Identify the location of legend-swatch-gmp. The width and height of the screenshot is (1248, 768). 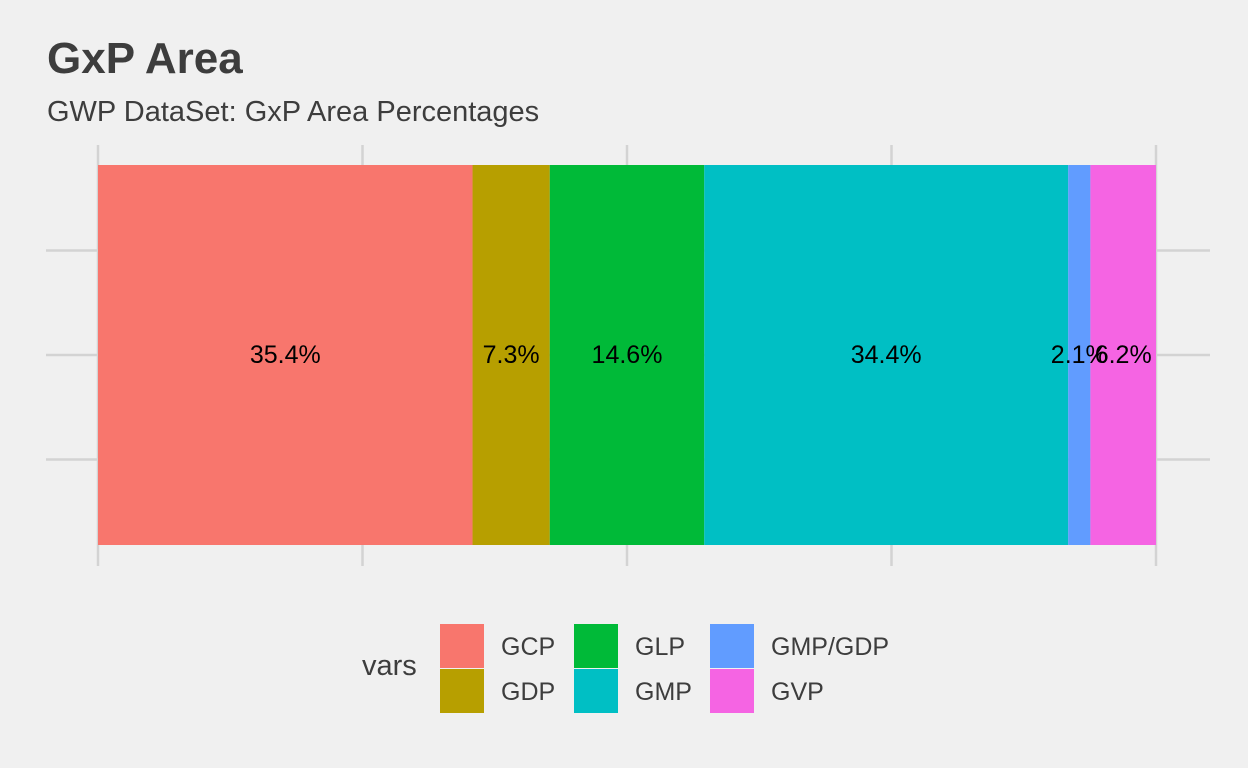
(596, 691).